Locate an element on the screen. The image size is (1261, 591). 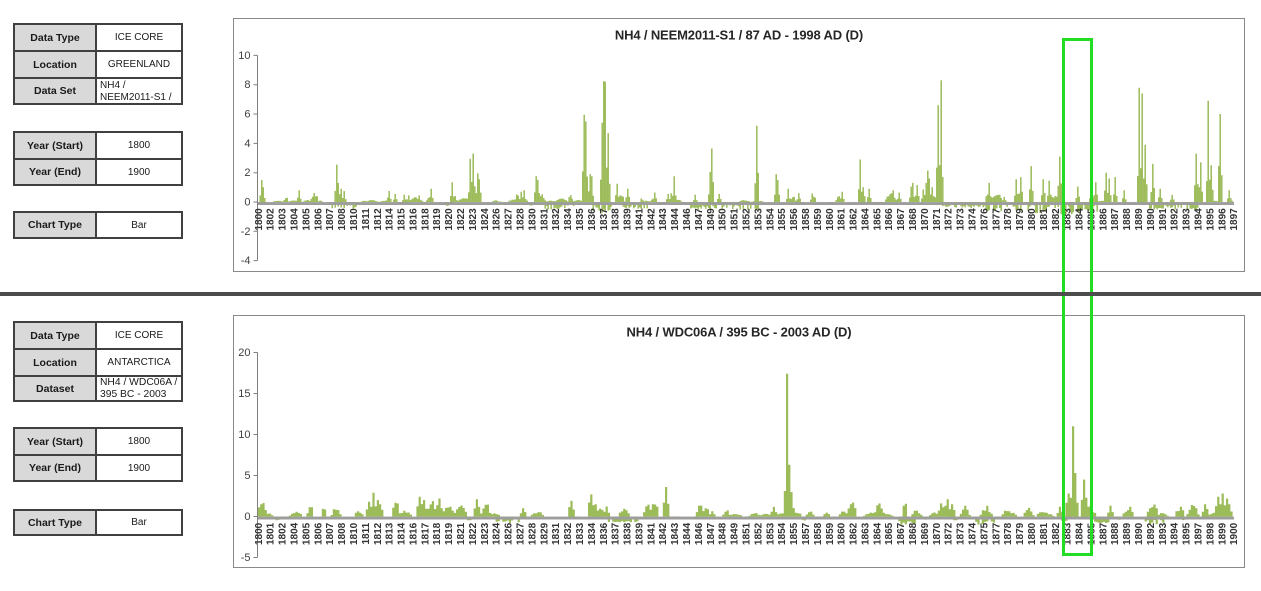
svg-text: 1894 is located at coordinates (1175, 533).